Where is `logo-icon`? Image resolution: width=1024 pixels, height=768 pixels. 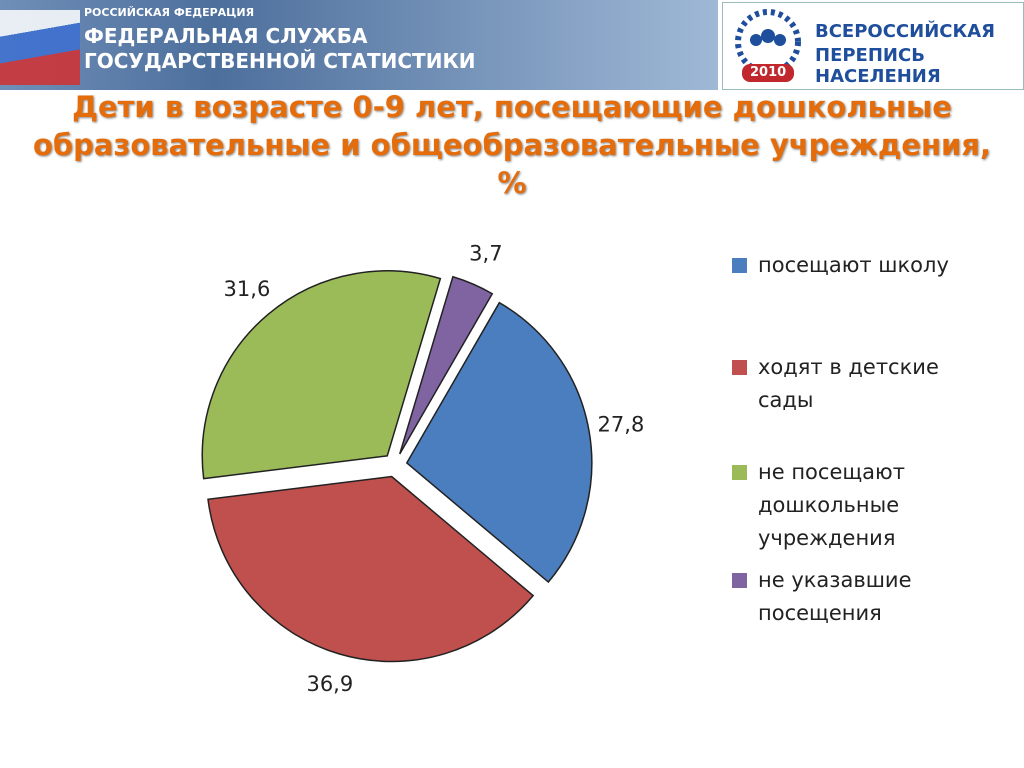
logo-icon is located at coordinates (768, 45).